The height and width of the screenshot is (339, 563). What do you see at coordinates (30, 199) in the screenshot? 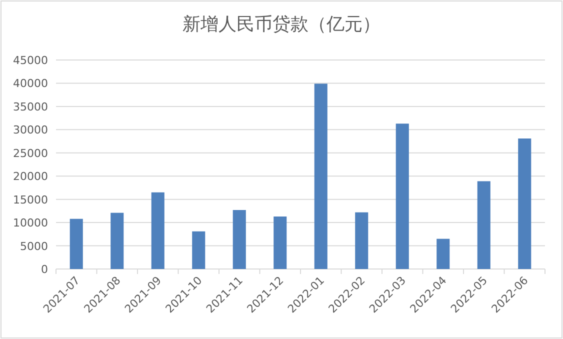
I see `y-tick-label: 15000` at bounding box center [30, 199].